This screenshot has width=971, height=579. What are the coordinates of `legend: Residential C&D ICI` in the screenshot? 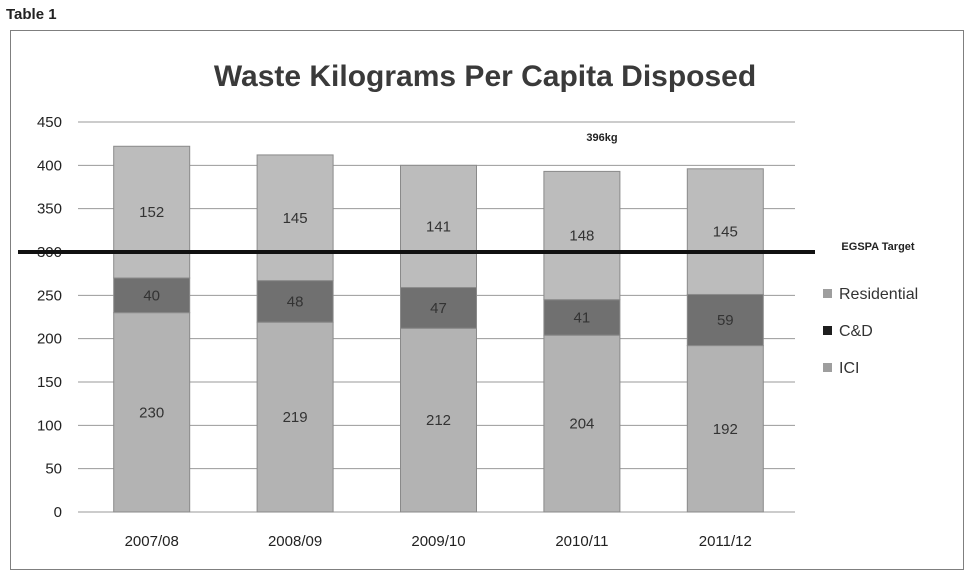 It's located at (870, 331).